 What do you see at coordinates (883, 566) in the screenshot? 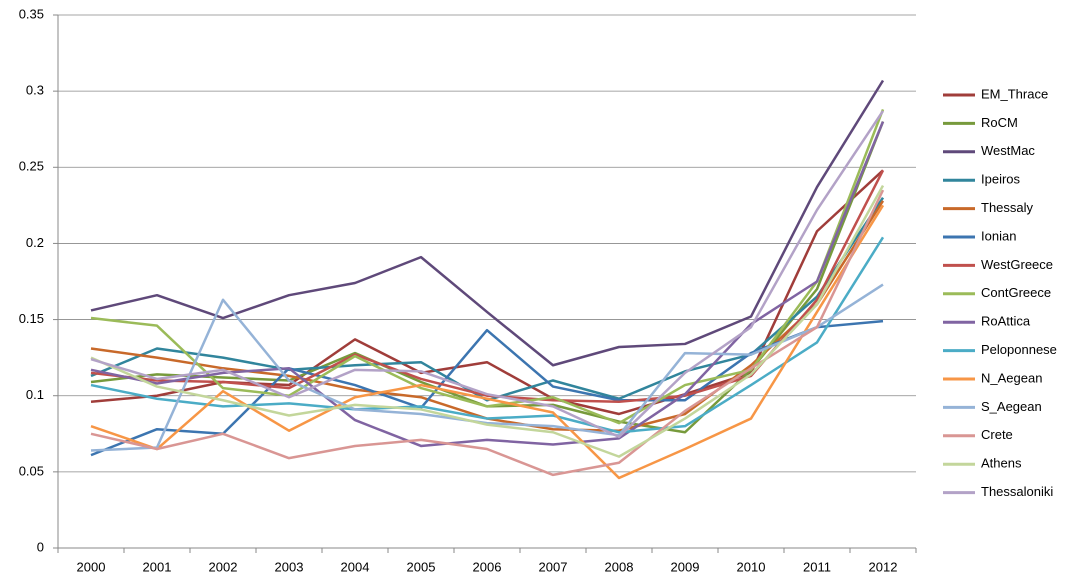
I see `x-tick-label: 2012` at bounding box center [883, 566].